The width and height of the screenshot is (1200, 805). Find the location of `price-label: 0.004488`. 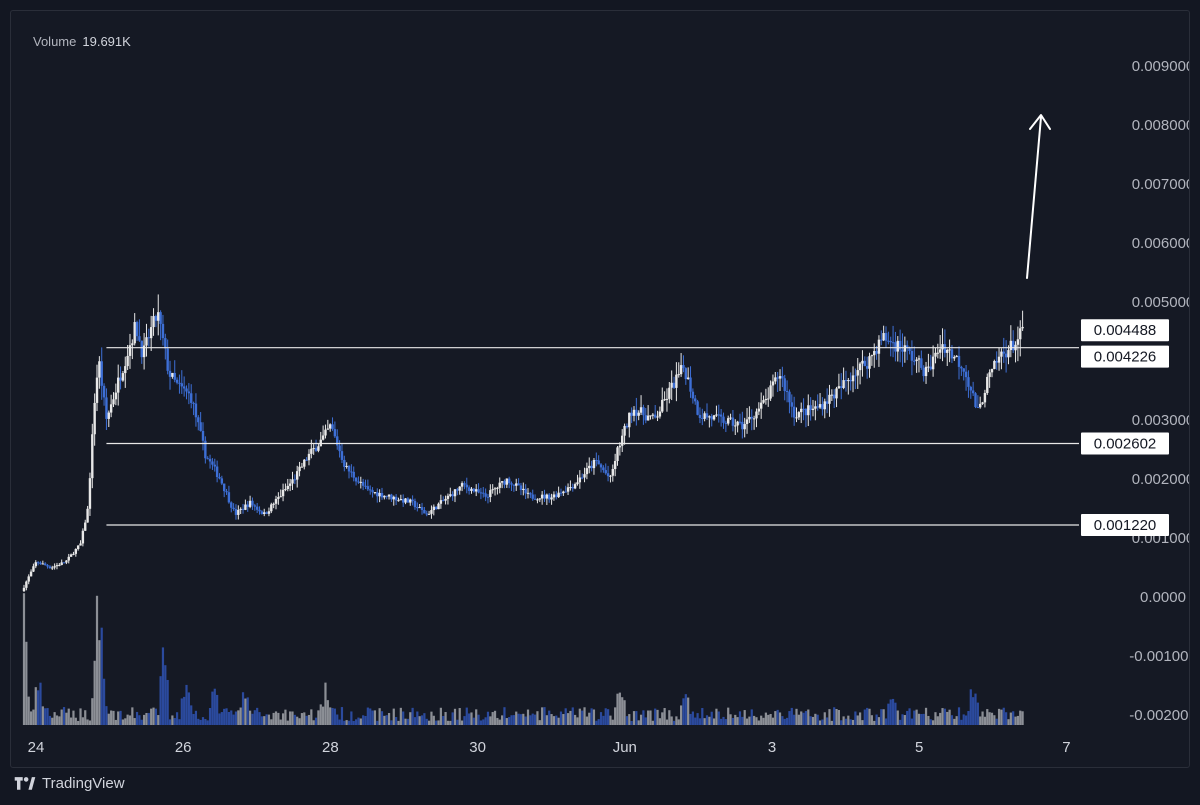

price-label: 0.004488 is located at coordinates (1125, 330).